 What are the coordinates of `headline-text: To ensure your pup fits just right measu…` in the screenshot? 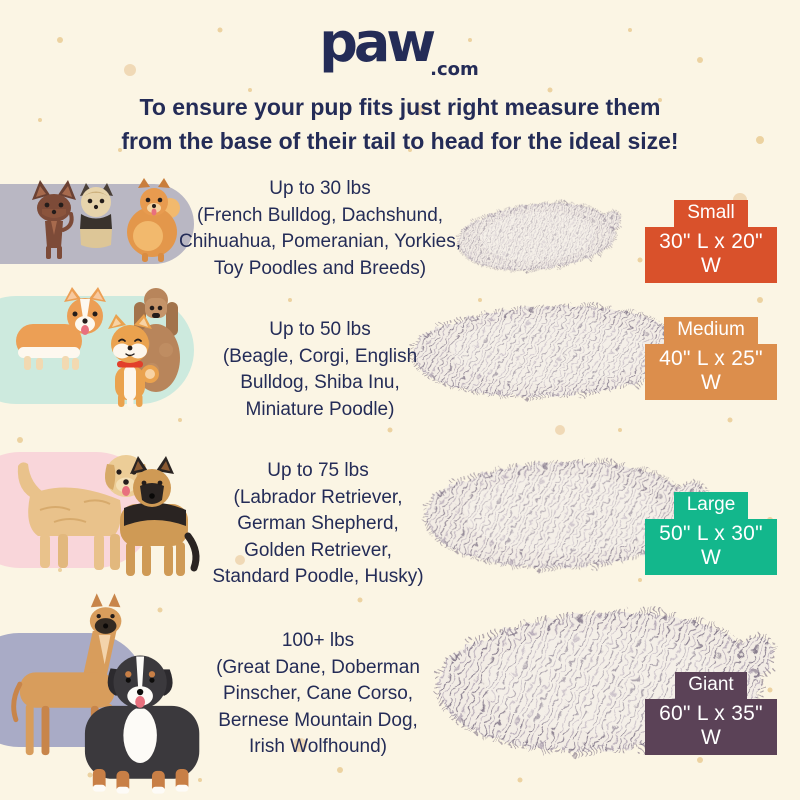 It's located at (400, 124).